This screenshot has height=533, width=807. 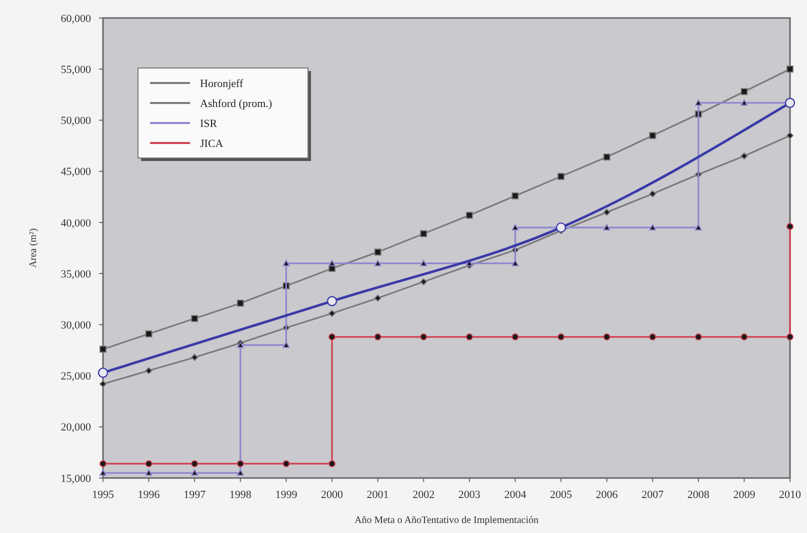 What do you see at coordinates (561, 495) in the screenshot?
I see `x-tick-label: 2005` at bounding box center [561, 495].